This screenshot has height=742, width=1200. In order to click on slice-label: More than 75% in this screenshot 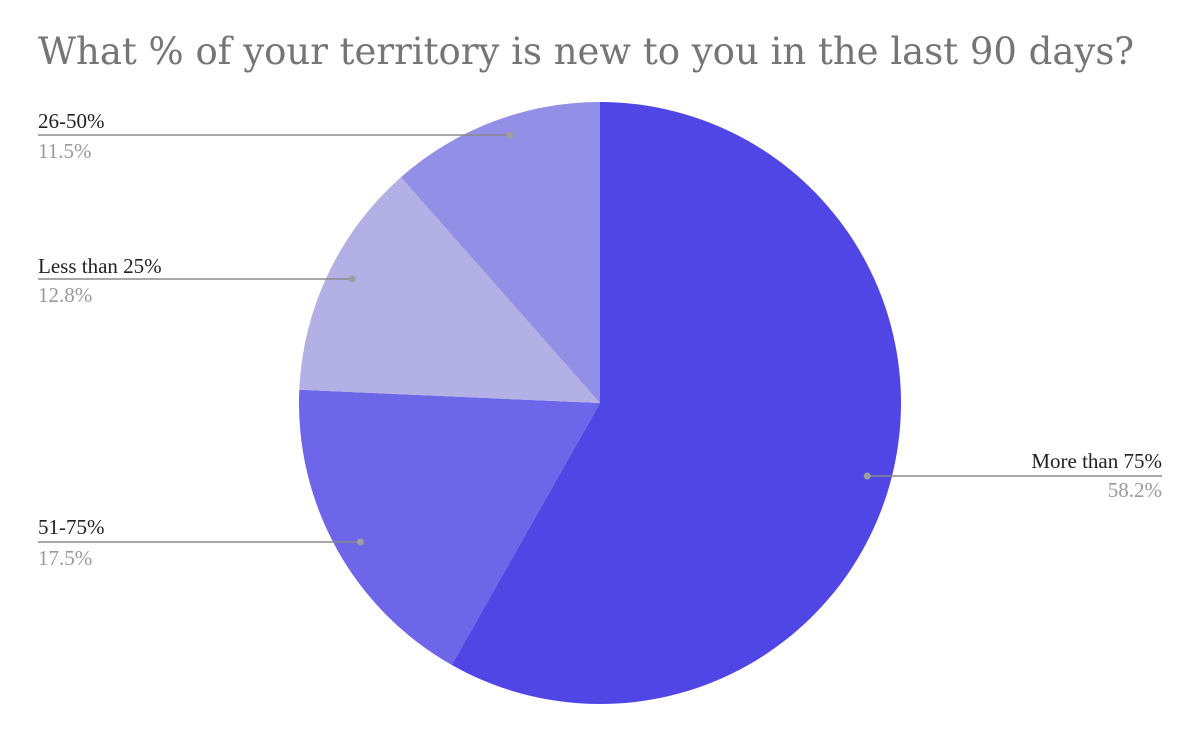, I will do `click(1096, 461)`.